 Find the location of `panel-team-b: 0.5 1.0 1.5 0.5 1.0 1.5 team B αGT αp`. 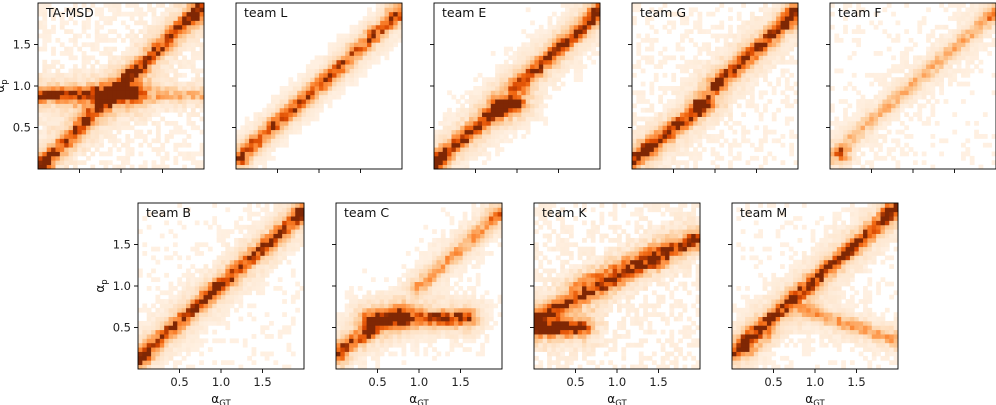

panel-team-b: 0.5 1.0 1.5 0.5 1.0 1.5 team B αGT αp is located at coordinates (199, 303).